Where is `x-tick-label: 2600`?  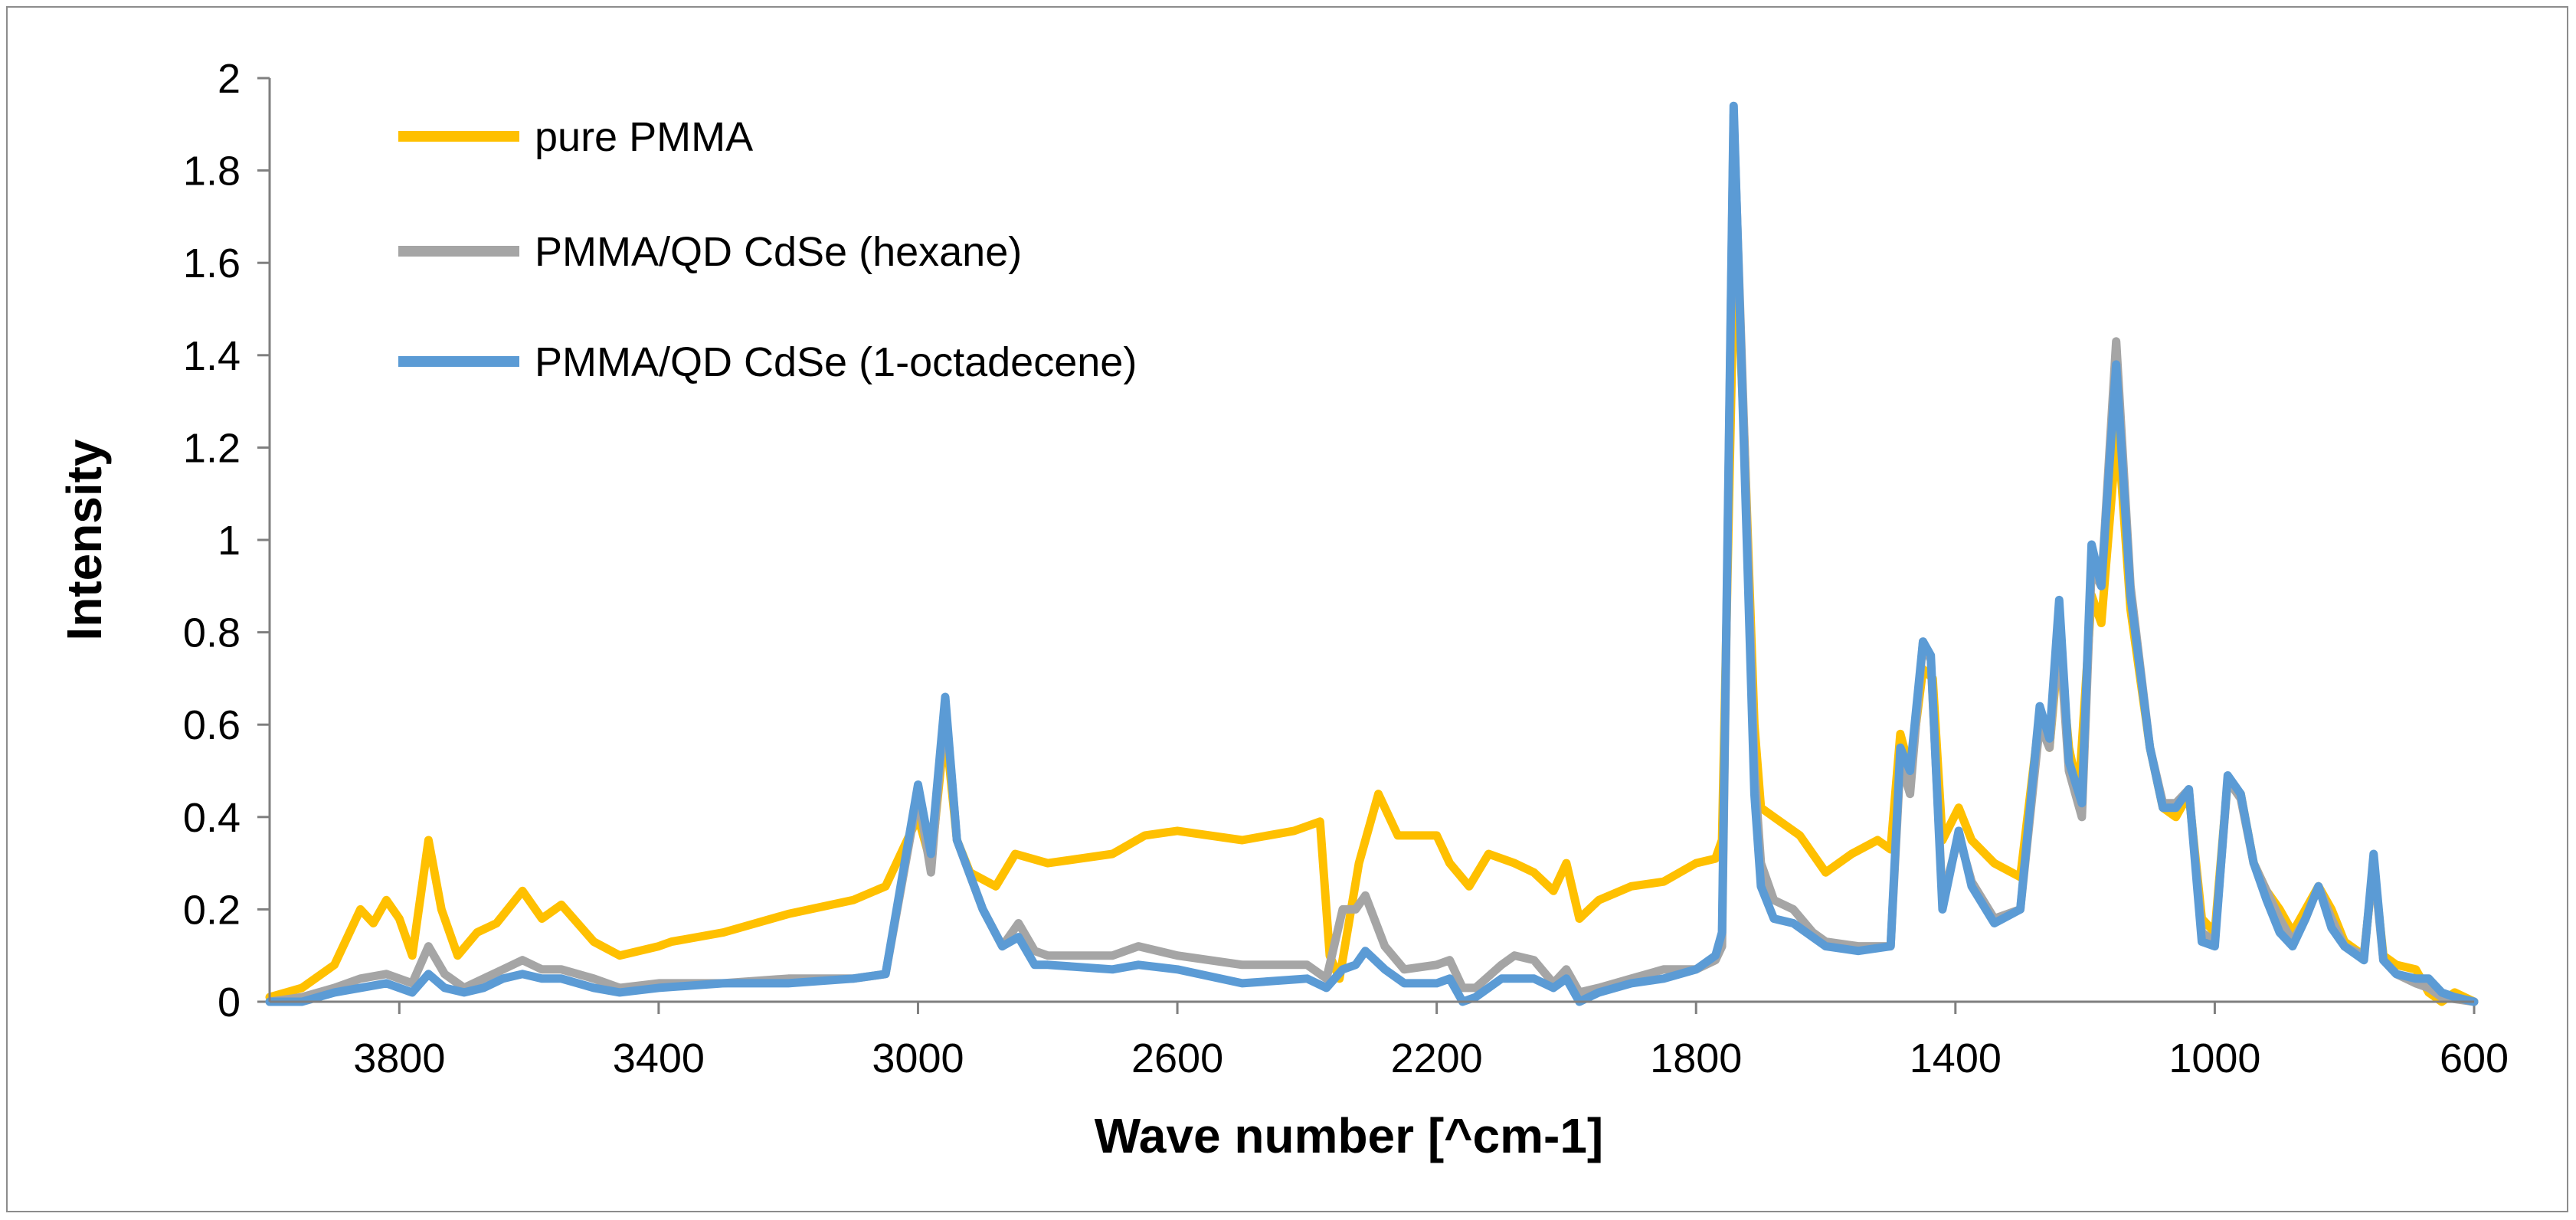 x-tick-label: 2600 is located at coordinates (1177, 1058).